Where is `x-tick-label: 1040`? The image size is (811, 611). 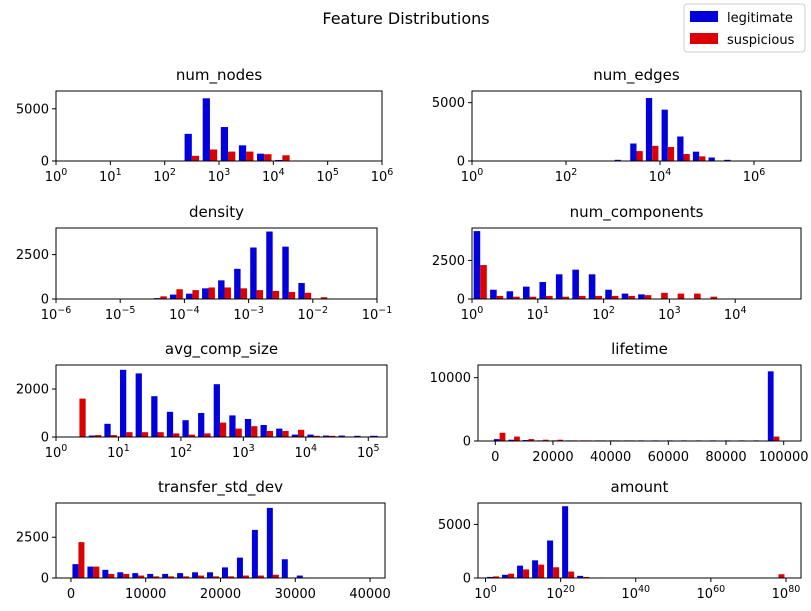 x-tick-label: 1040 is located at coordinates (635, 593).